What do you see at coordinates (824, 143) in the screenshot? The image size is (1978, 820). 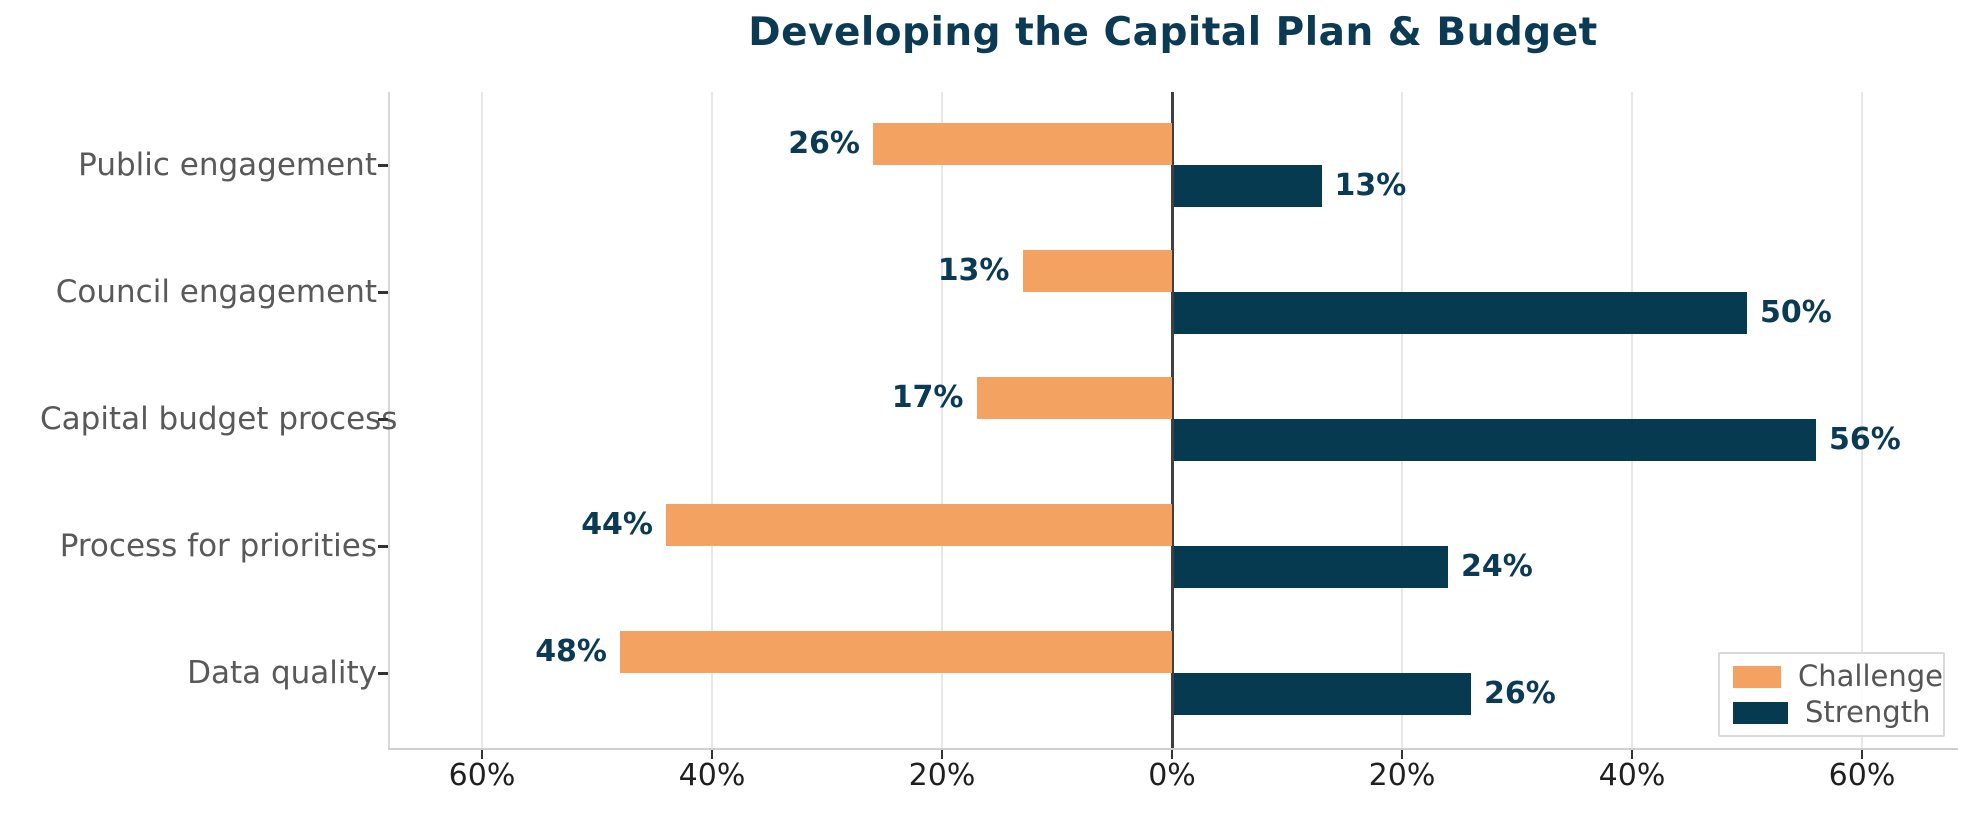 I see `value-label-challenge-public-engagement: 26%` at bounding box center [824, 143].